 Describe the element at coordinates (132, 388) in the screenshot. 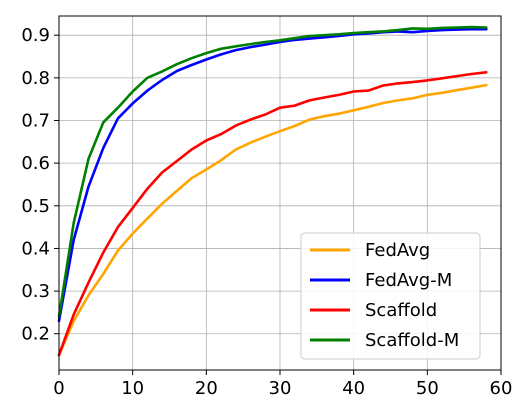

I see `x-tick-label: 10` at that location.